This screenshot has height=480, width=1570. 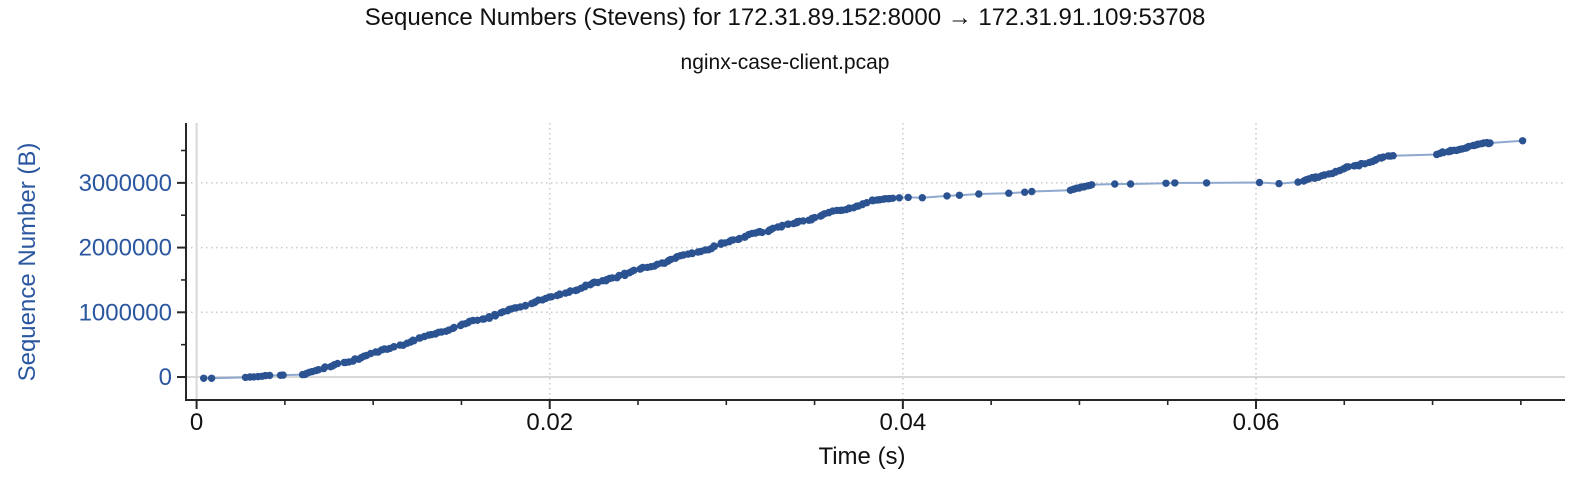 I want to click on x-tick-label: 0.02, so click(x=549, y=422).